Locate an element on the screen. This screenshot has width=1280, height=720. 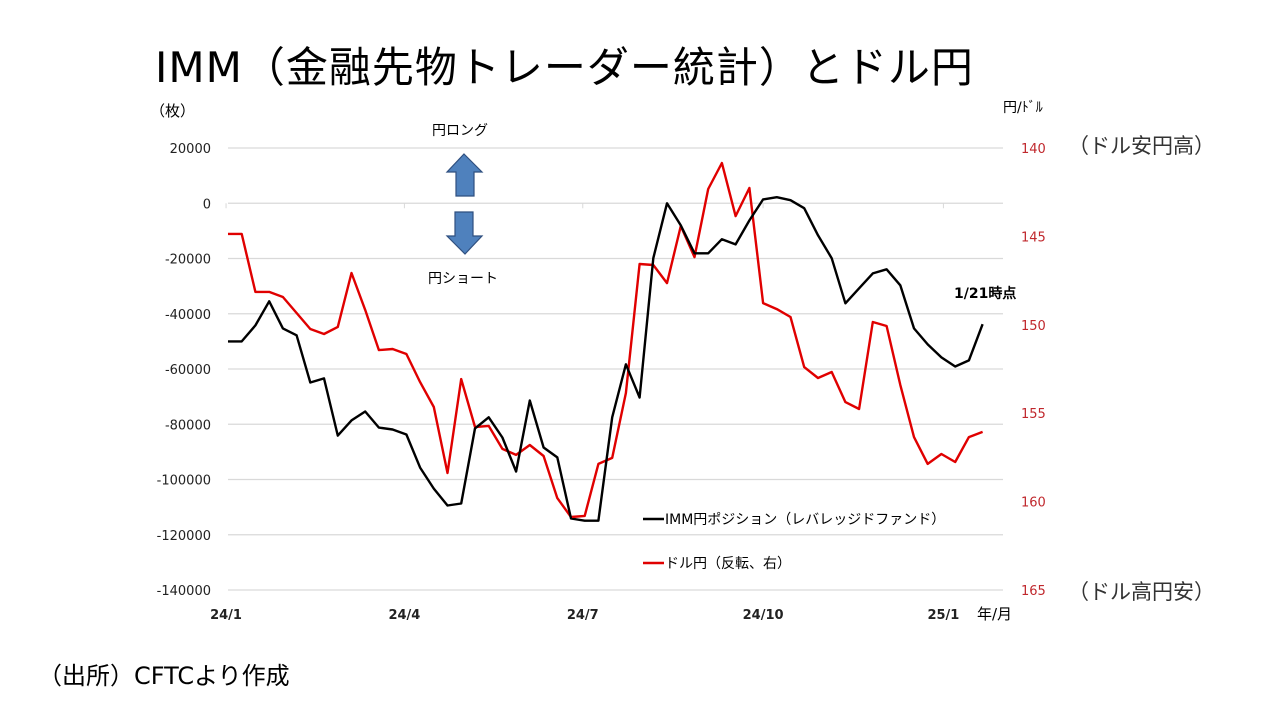
y-right-tick-label: 155 is located at coordinates (1033, 414).